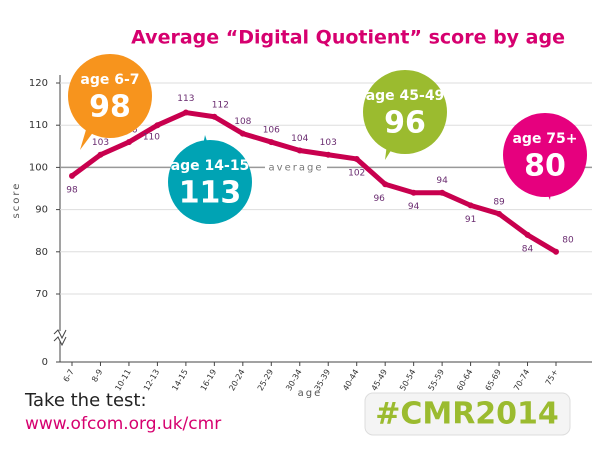  I want to click on data-label: 113, so click(185, 99).